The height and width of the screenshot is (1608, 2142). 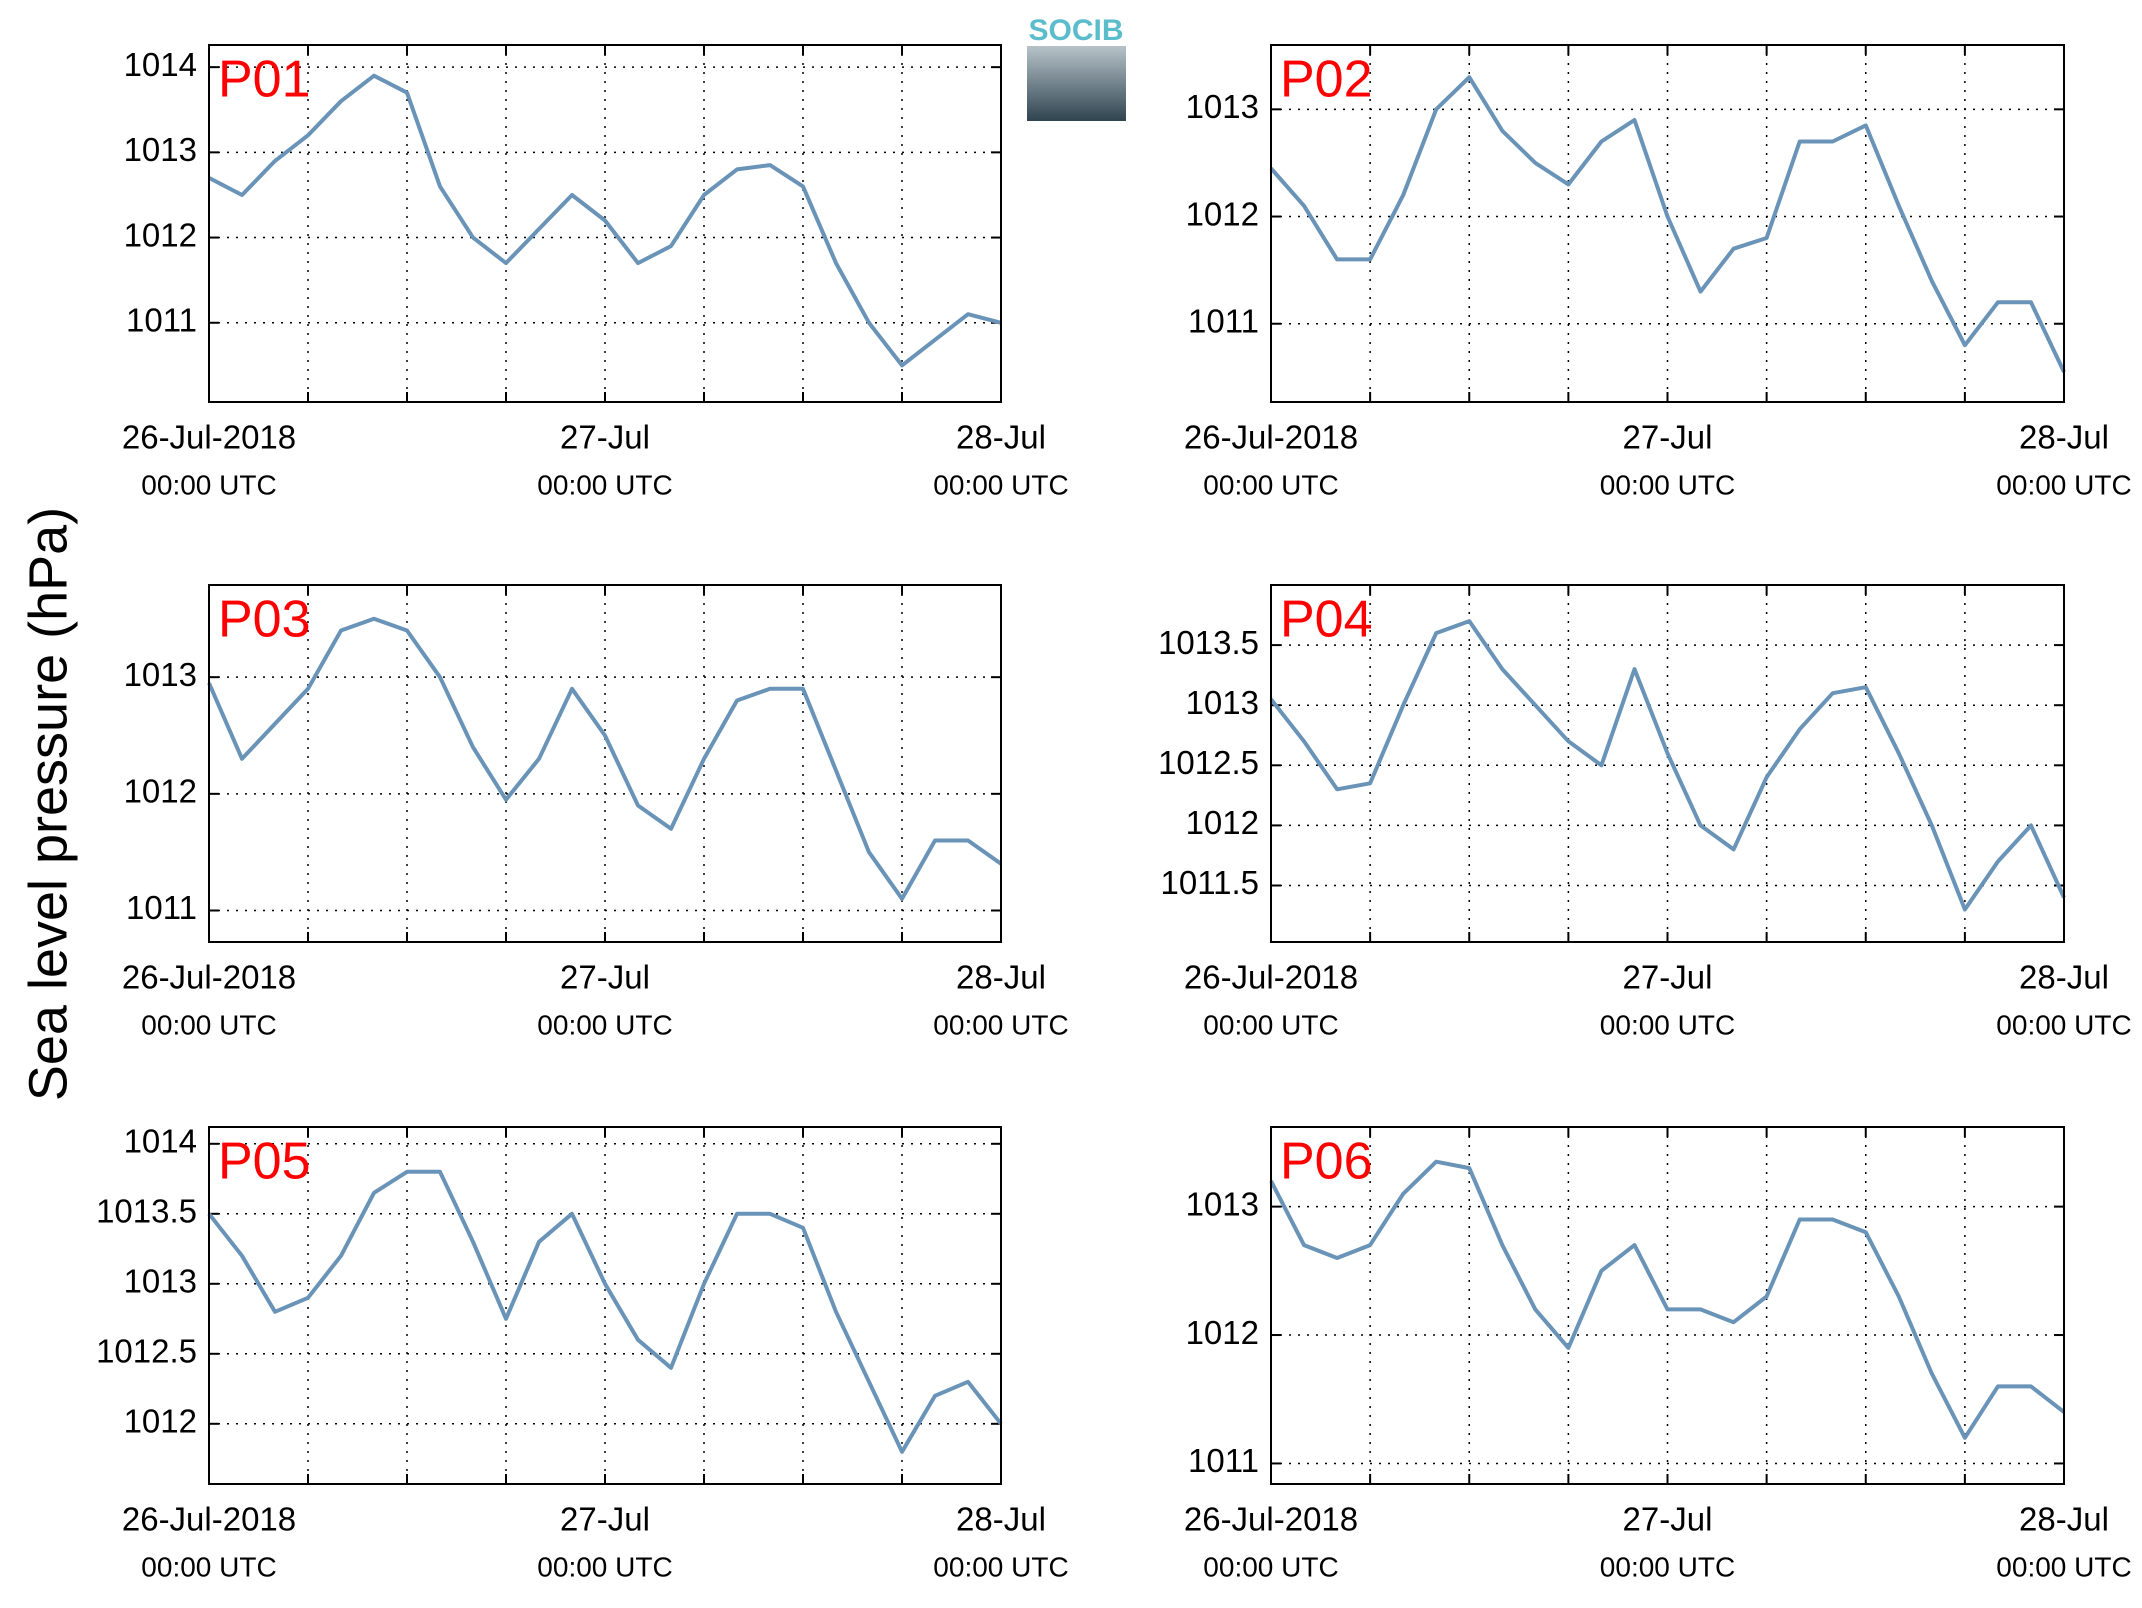 What do you see at coordinates (1075, 30) in the screenshot?
I see `logo-text: SOCIB` at bounding box center [1075, 30].